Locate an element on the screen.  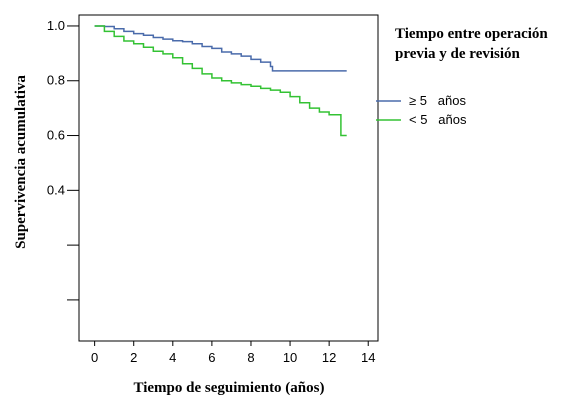
y-axis-ticks: 1.0 0.8 0.6 0.4 is located at coordinates (63, 159).